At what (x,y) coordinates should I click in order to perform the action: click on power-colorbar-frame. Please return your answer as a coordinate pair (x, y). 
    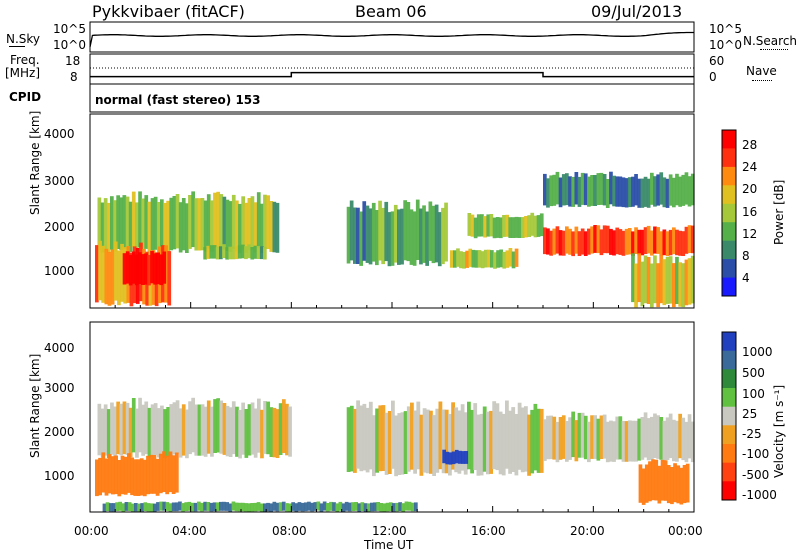
    Looking at the image, I should click on (729, 213).